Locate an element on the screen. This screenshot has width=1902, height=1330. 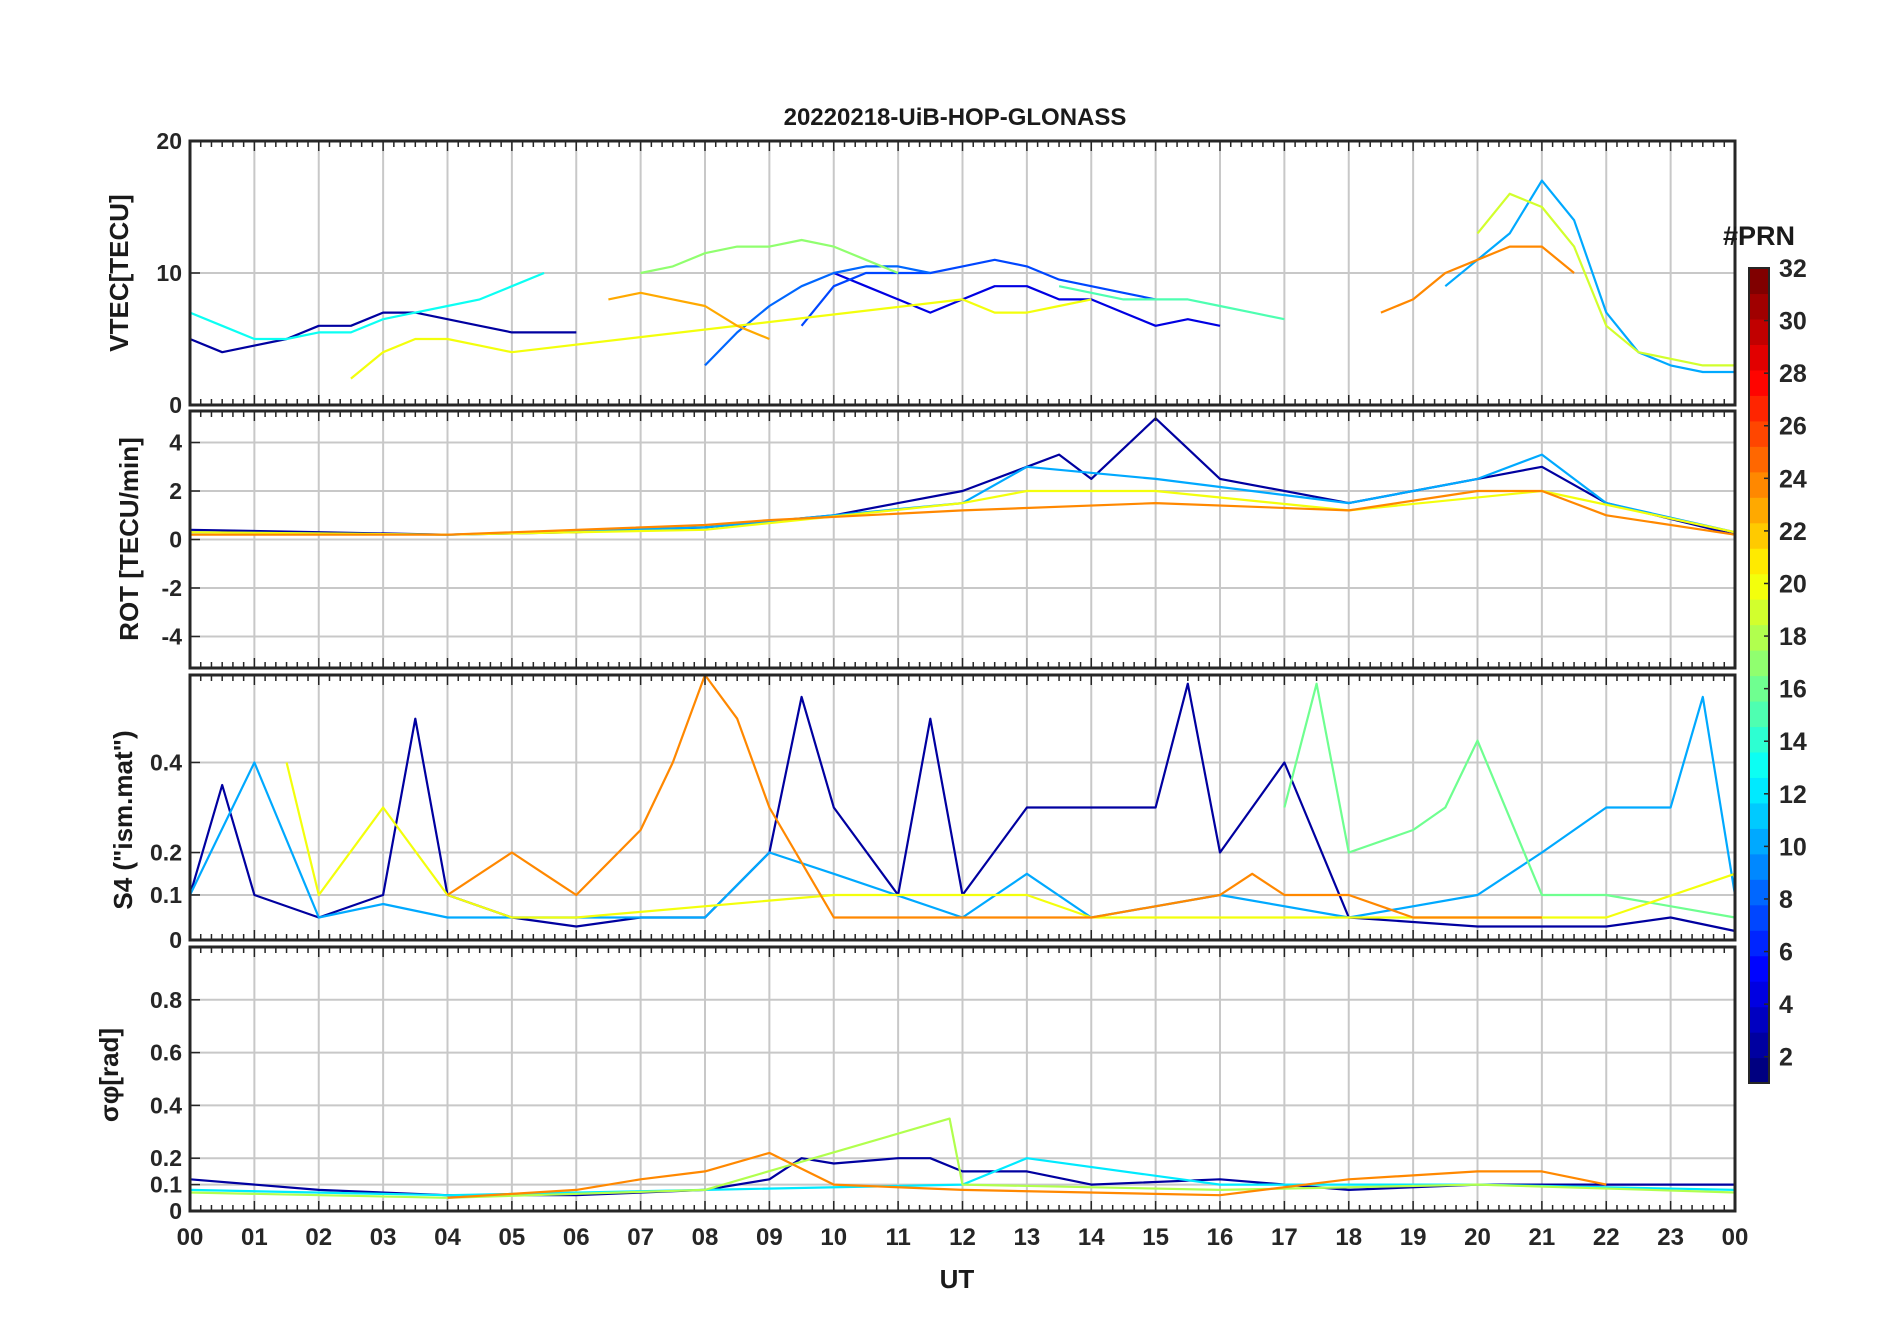
x-tick-label: 21 is located at coordinates (1542, 1237).